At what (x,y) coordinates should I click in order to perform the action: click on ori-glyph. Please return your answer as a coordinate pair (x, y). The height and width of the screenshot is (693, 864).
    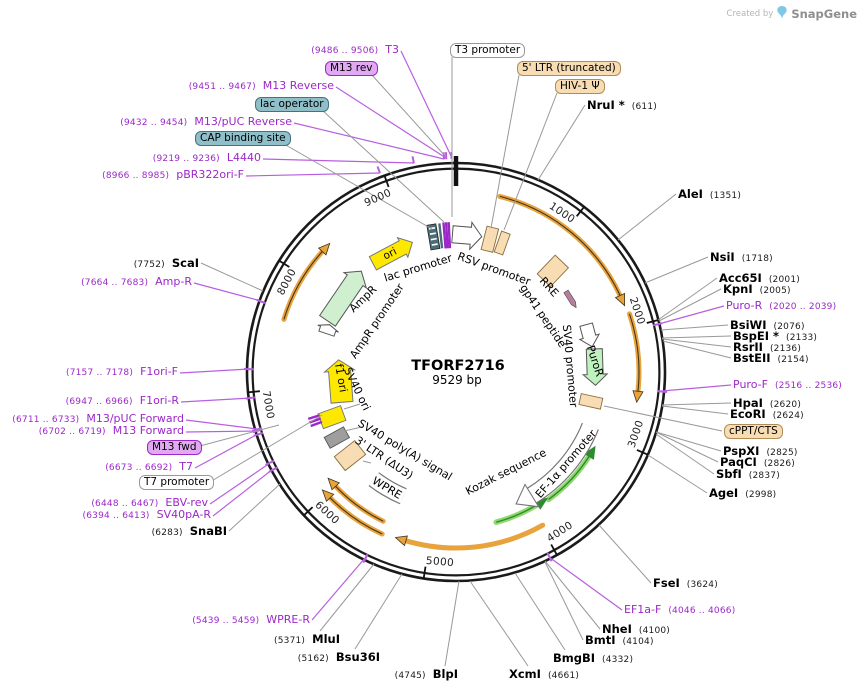
    Looking at the image, I should click on (391, 253).